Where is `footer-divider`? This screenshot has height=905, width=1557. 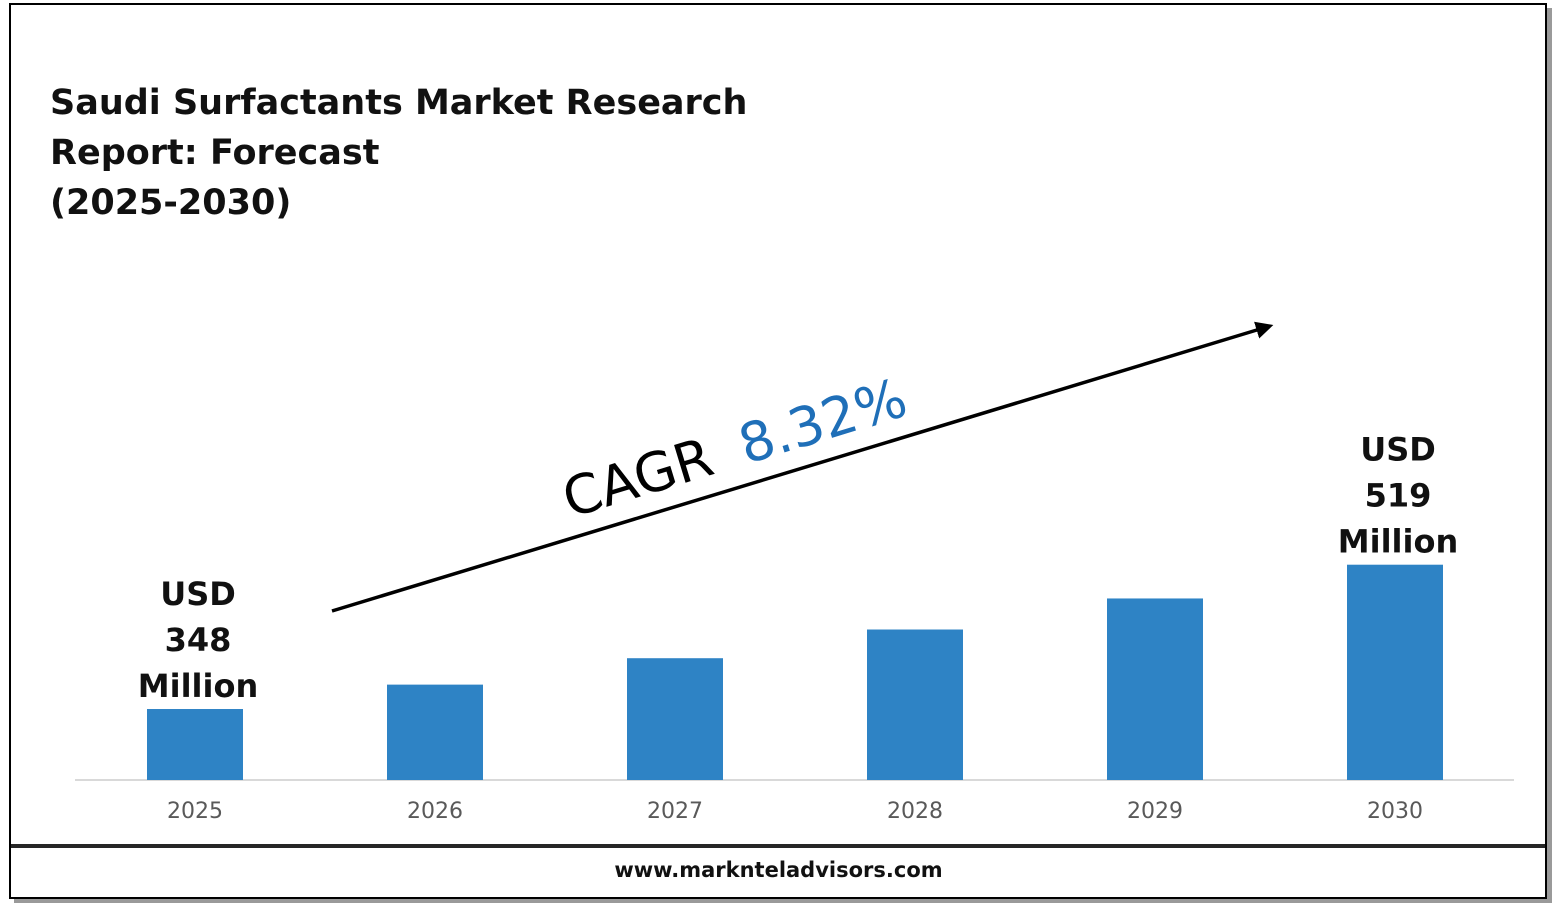 footer-divider is located at coordinates (778, 846).